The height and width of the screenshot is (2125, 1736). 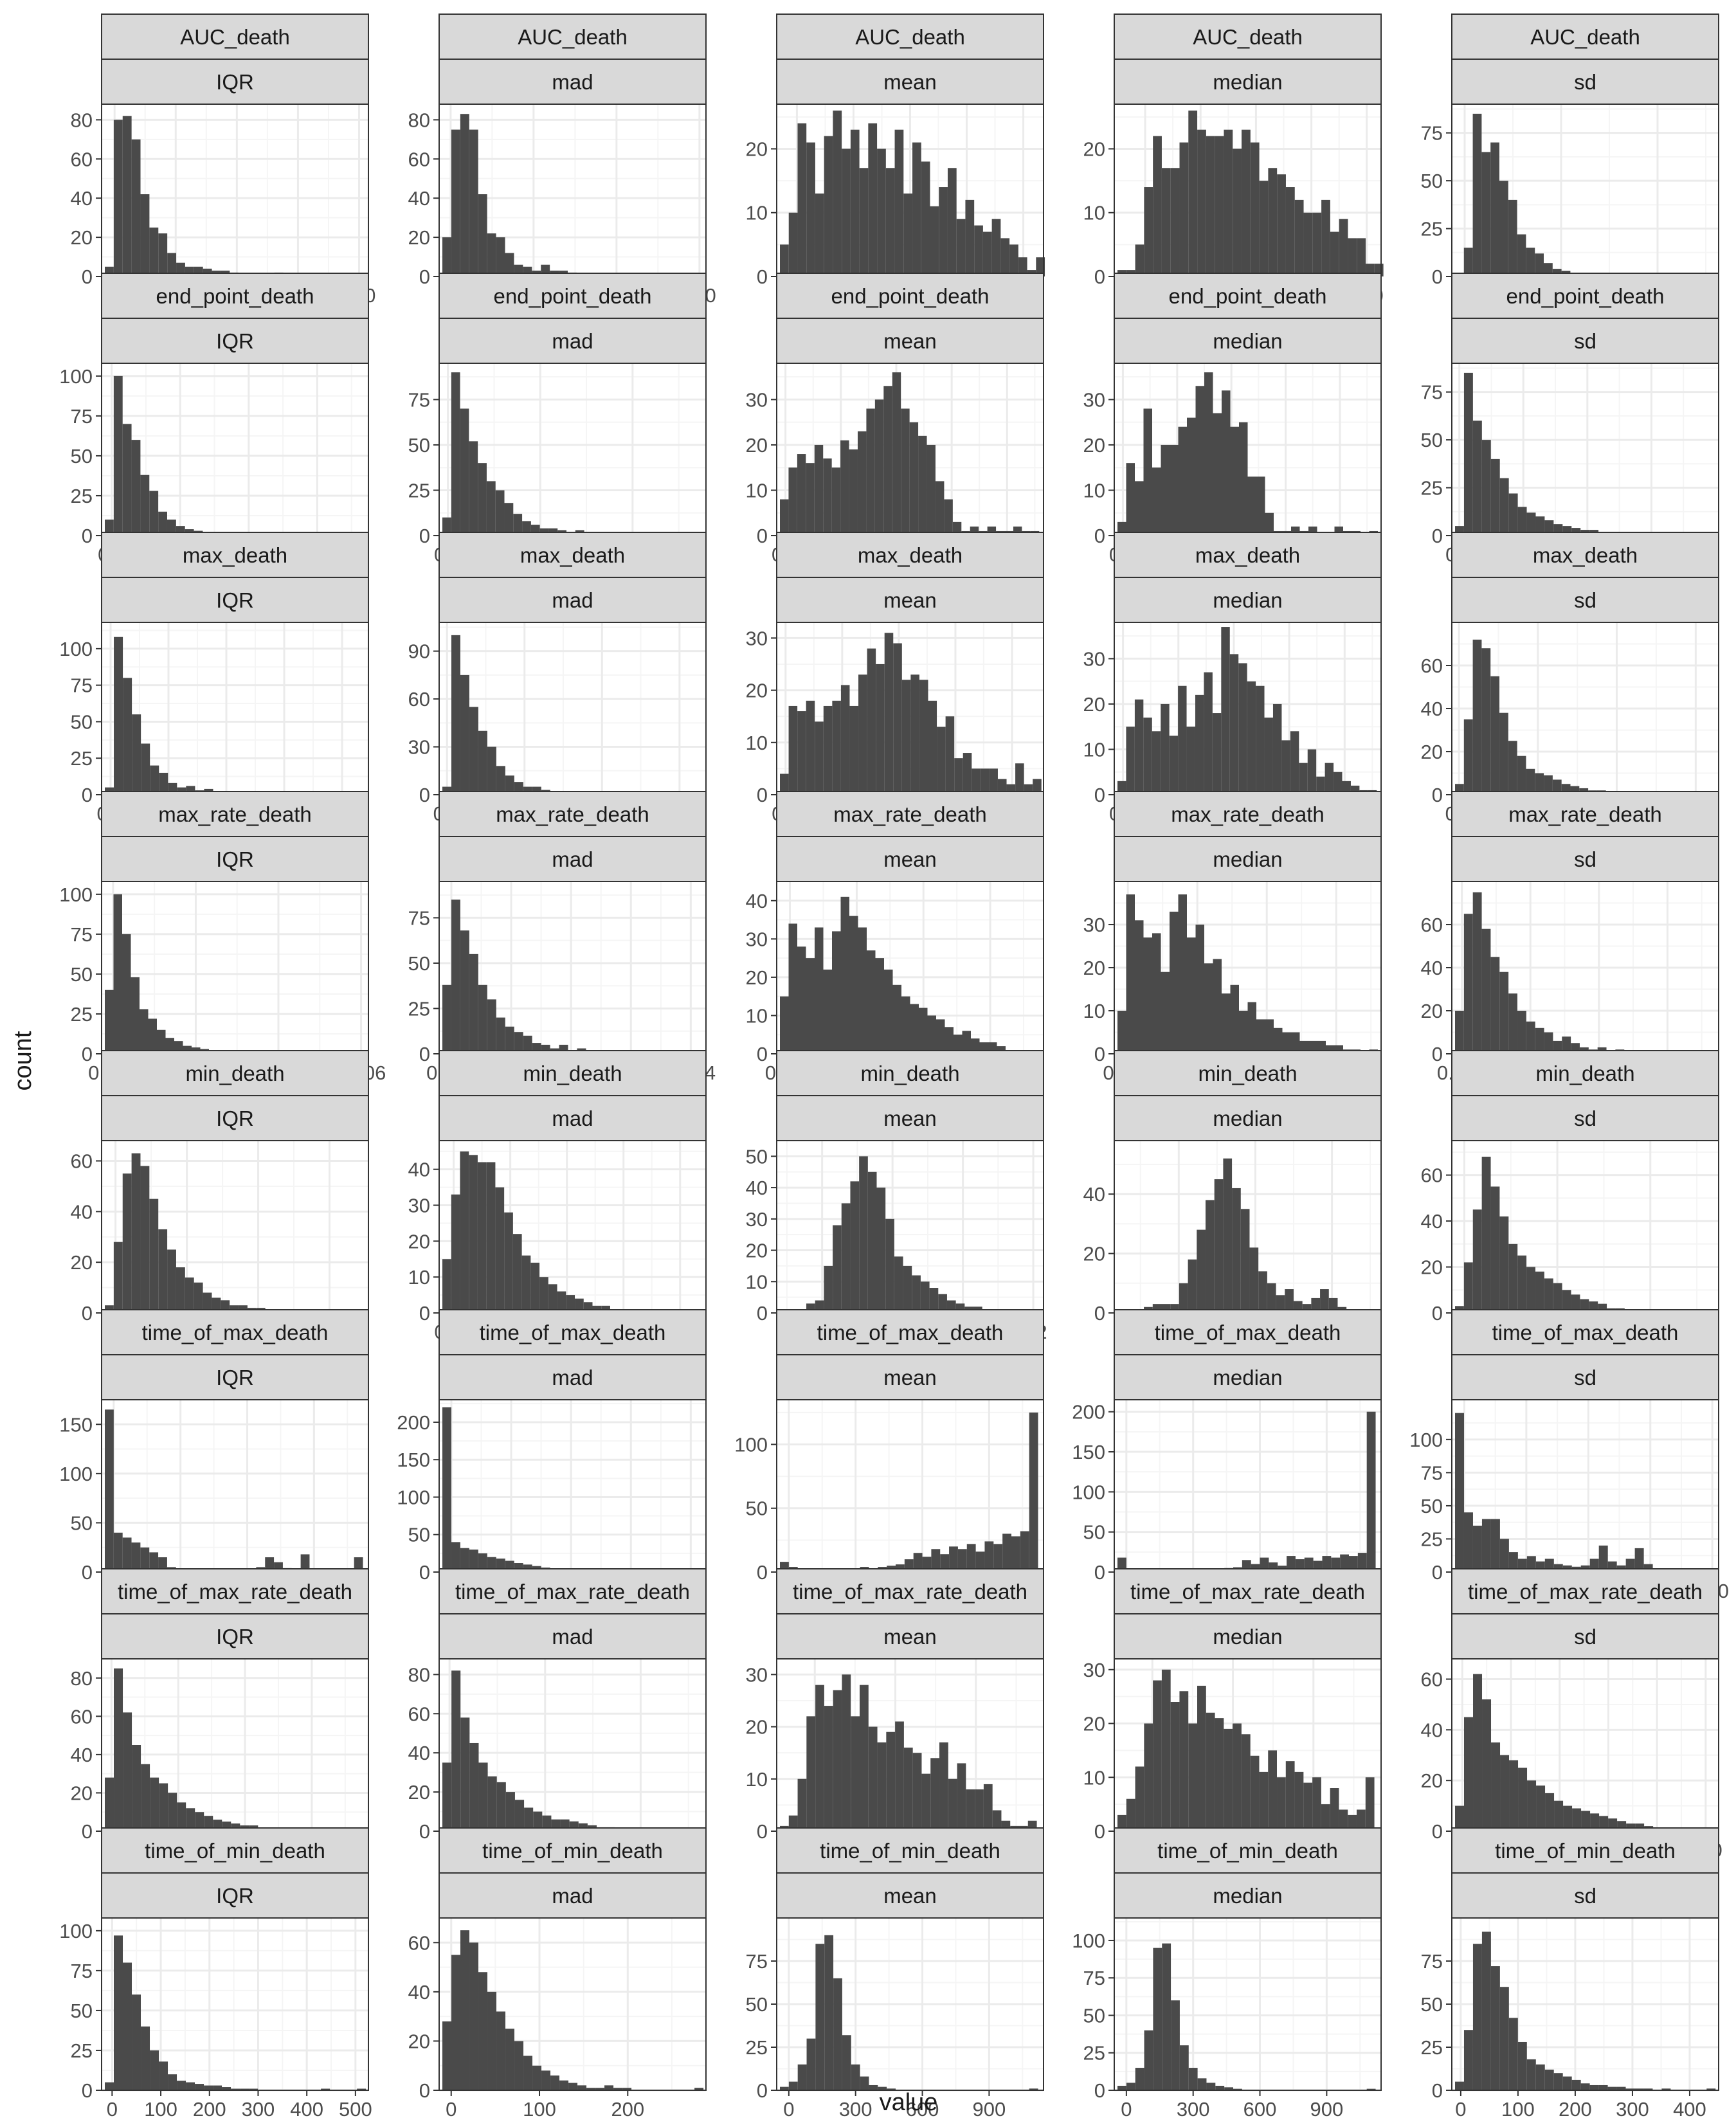 What do you see at coordinates (419, 1942) in the screenshot?
I see `y-tick-label: 60` at bounding box center [419, 1942].